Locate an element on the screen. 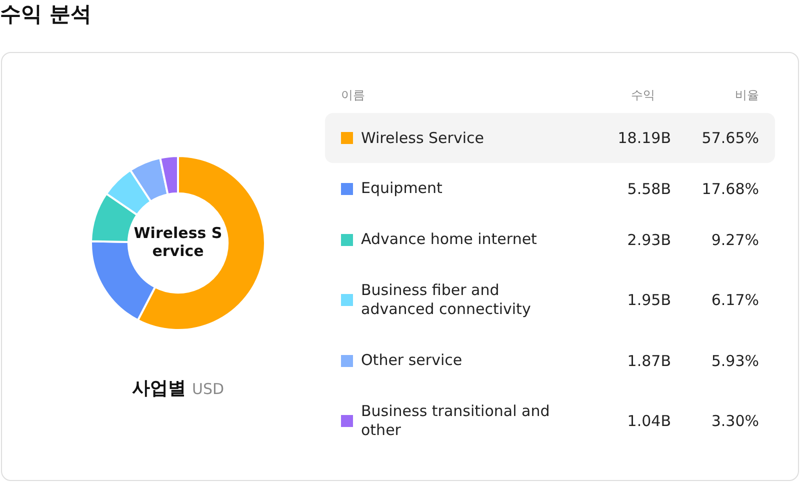 The height and width of the screenshot is (482, 800). data-label: 1.04B is located at coordinates (648, 421).